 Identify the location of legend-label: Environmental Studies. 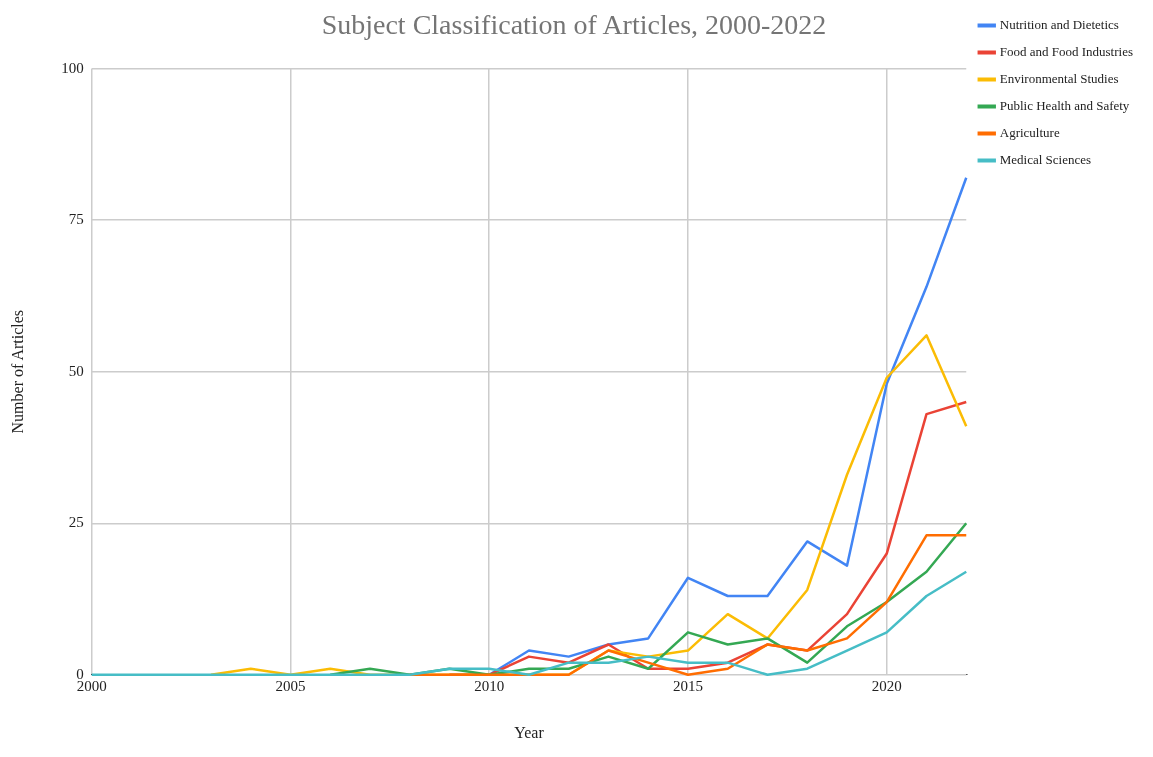
(1059, 78).